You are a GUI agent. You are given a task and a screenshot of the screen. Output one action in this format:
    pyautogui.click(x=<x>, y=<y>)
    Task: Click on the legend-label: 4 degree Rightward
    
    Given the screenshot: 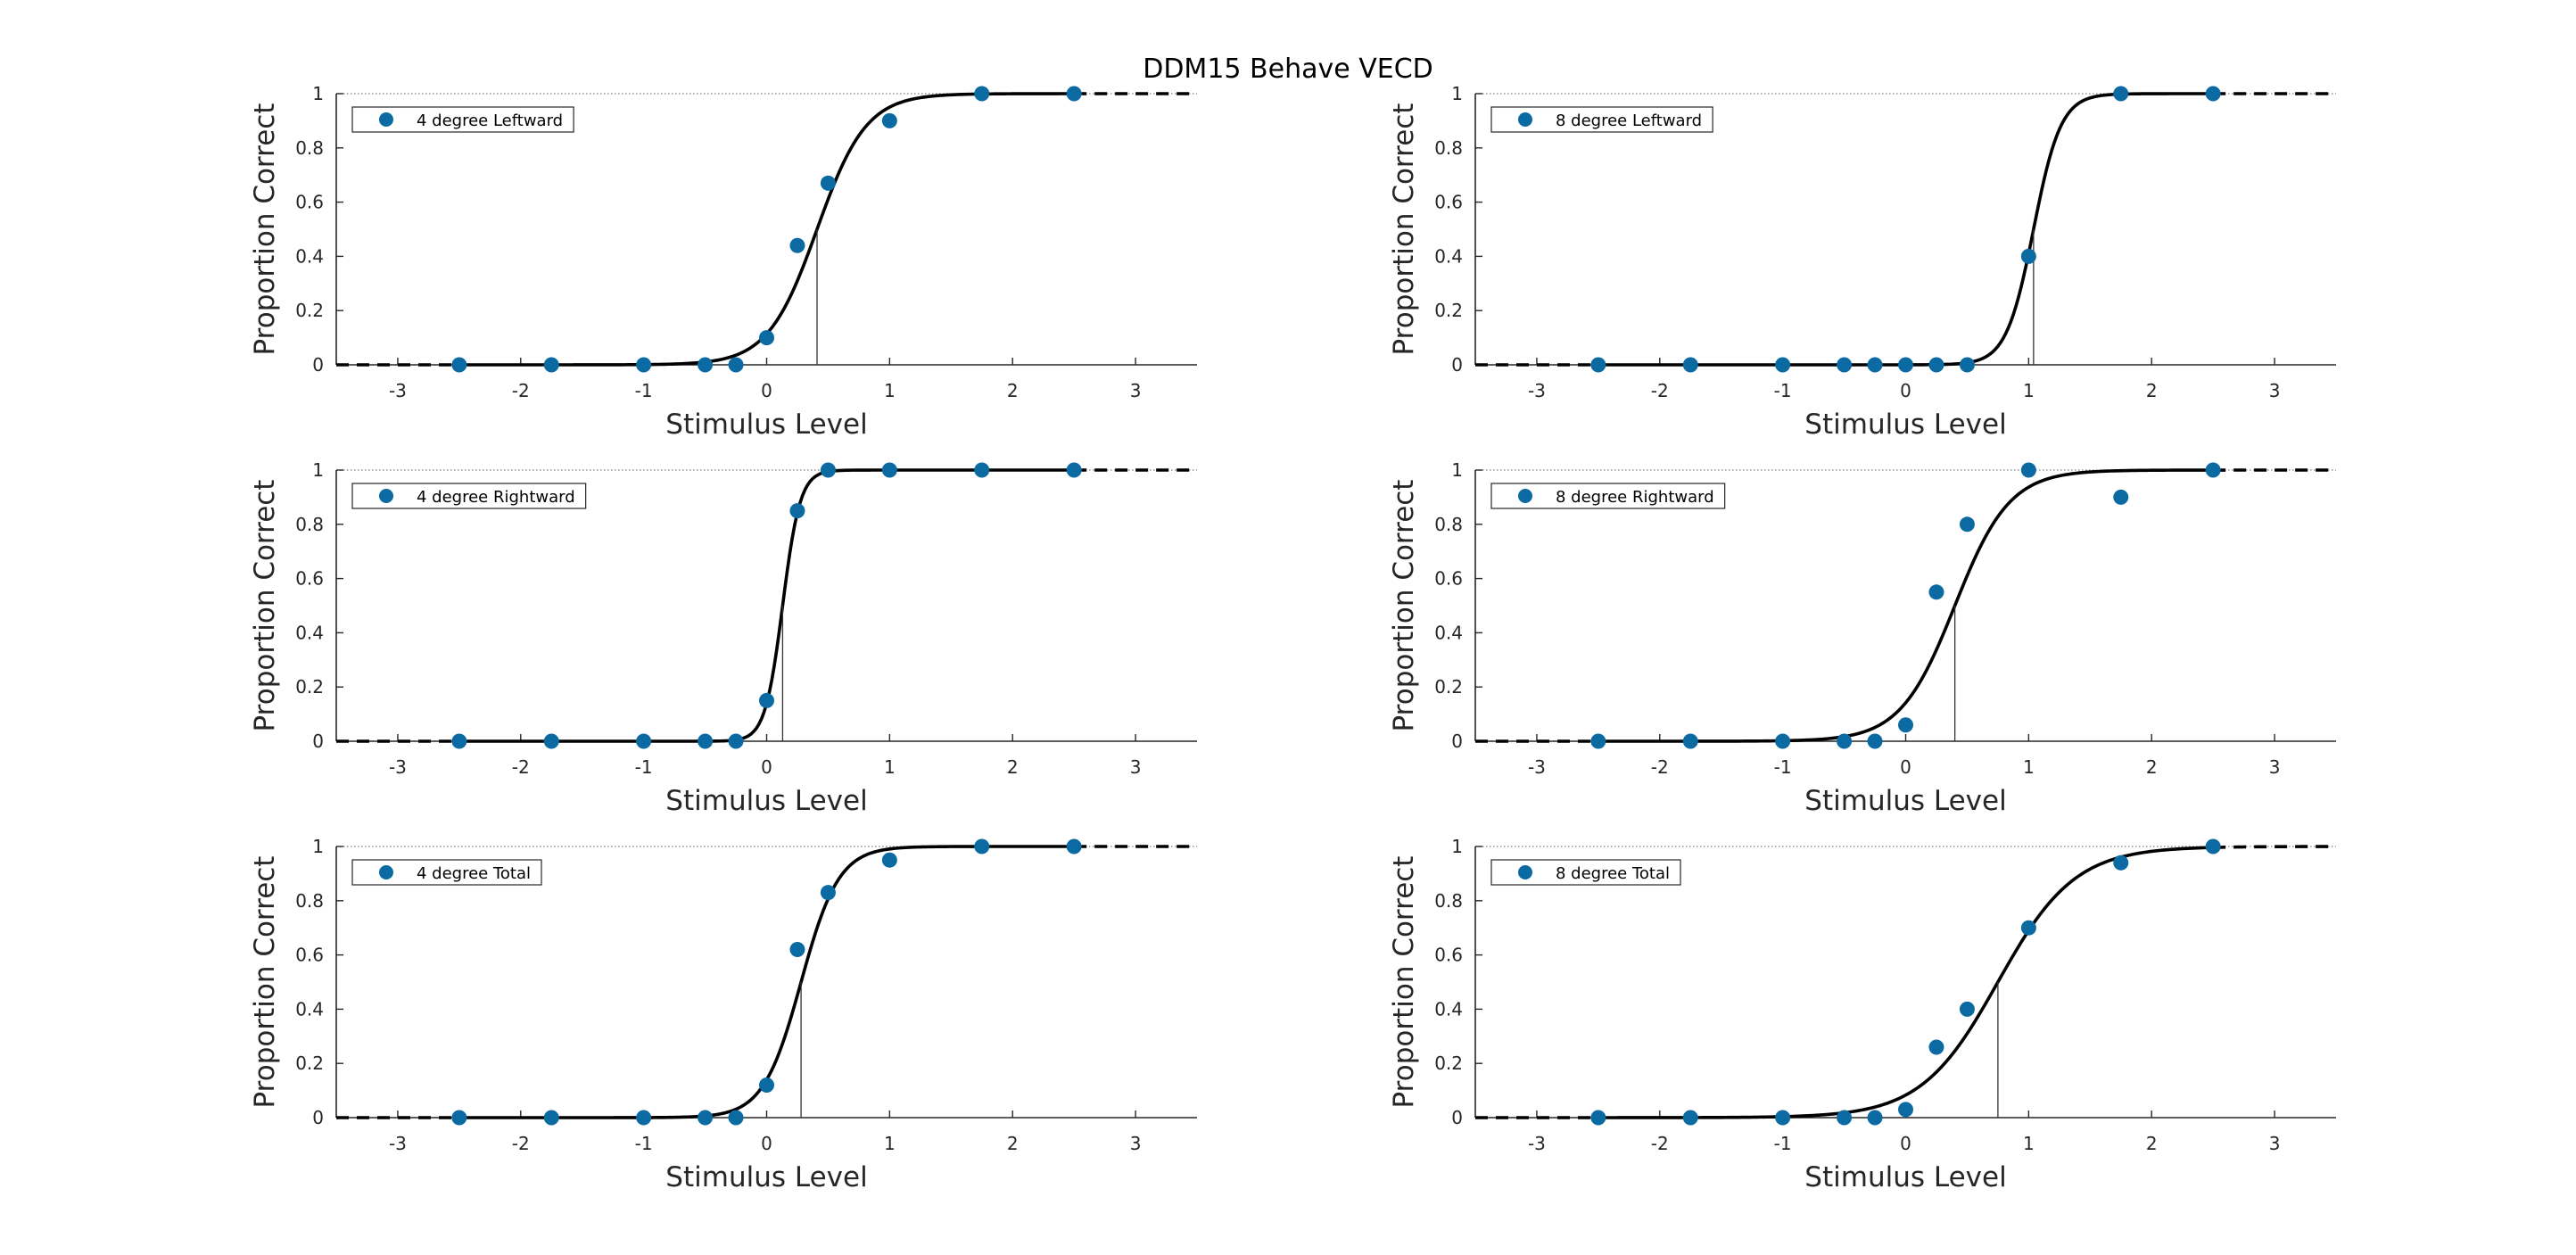 What is the action you would take?
    pyautogui.click(x=496, y=497)
    